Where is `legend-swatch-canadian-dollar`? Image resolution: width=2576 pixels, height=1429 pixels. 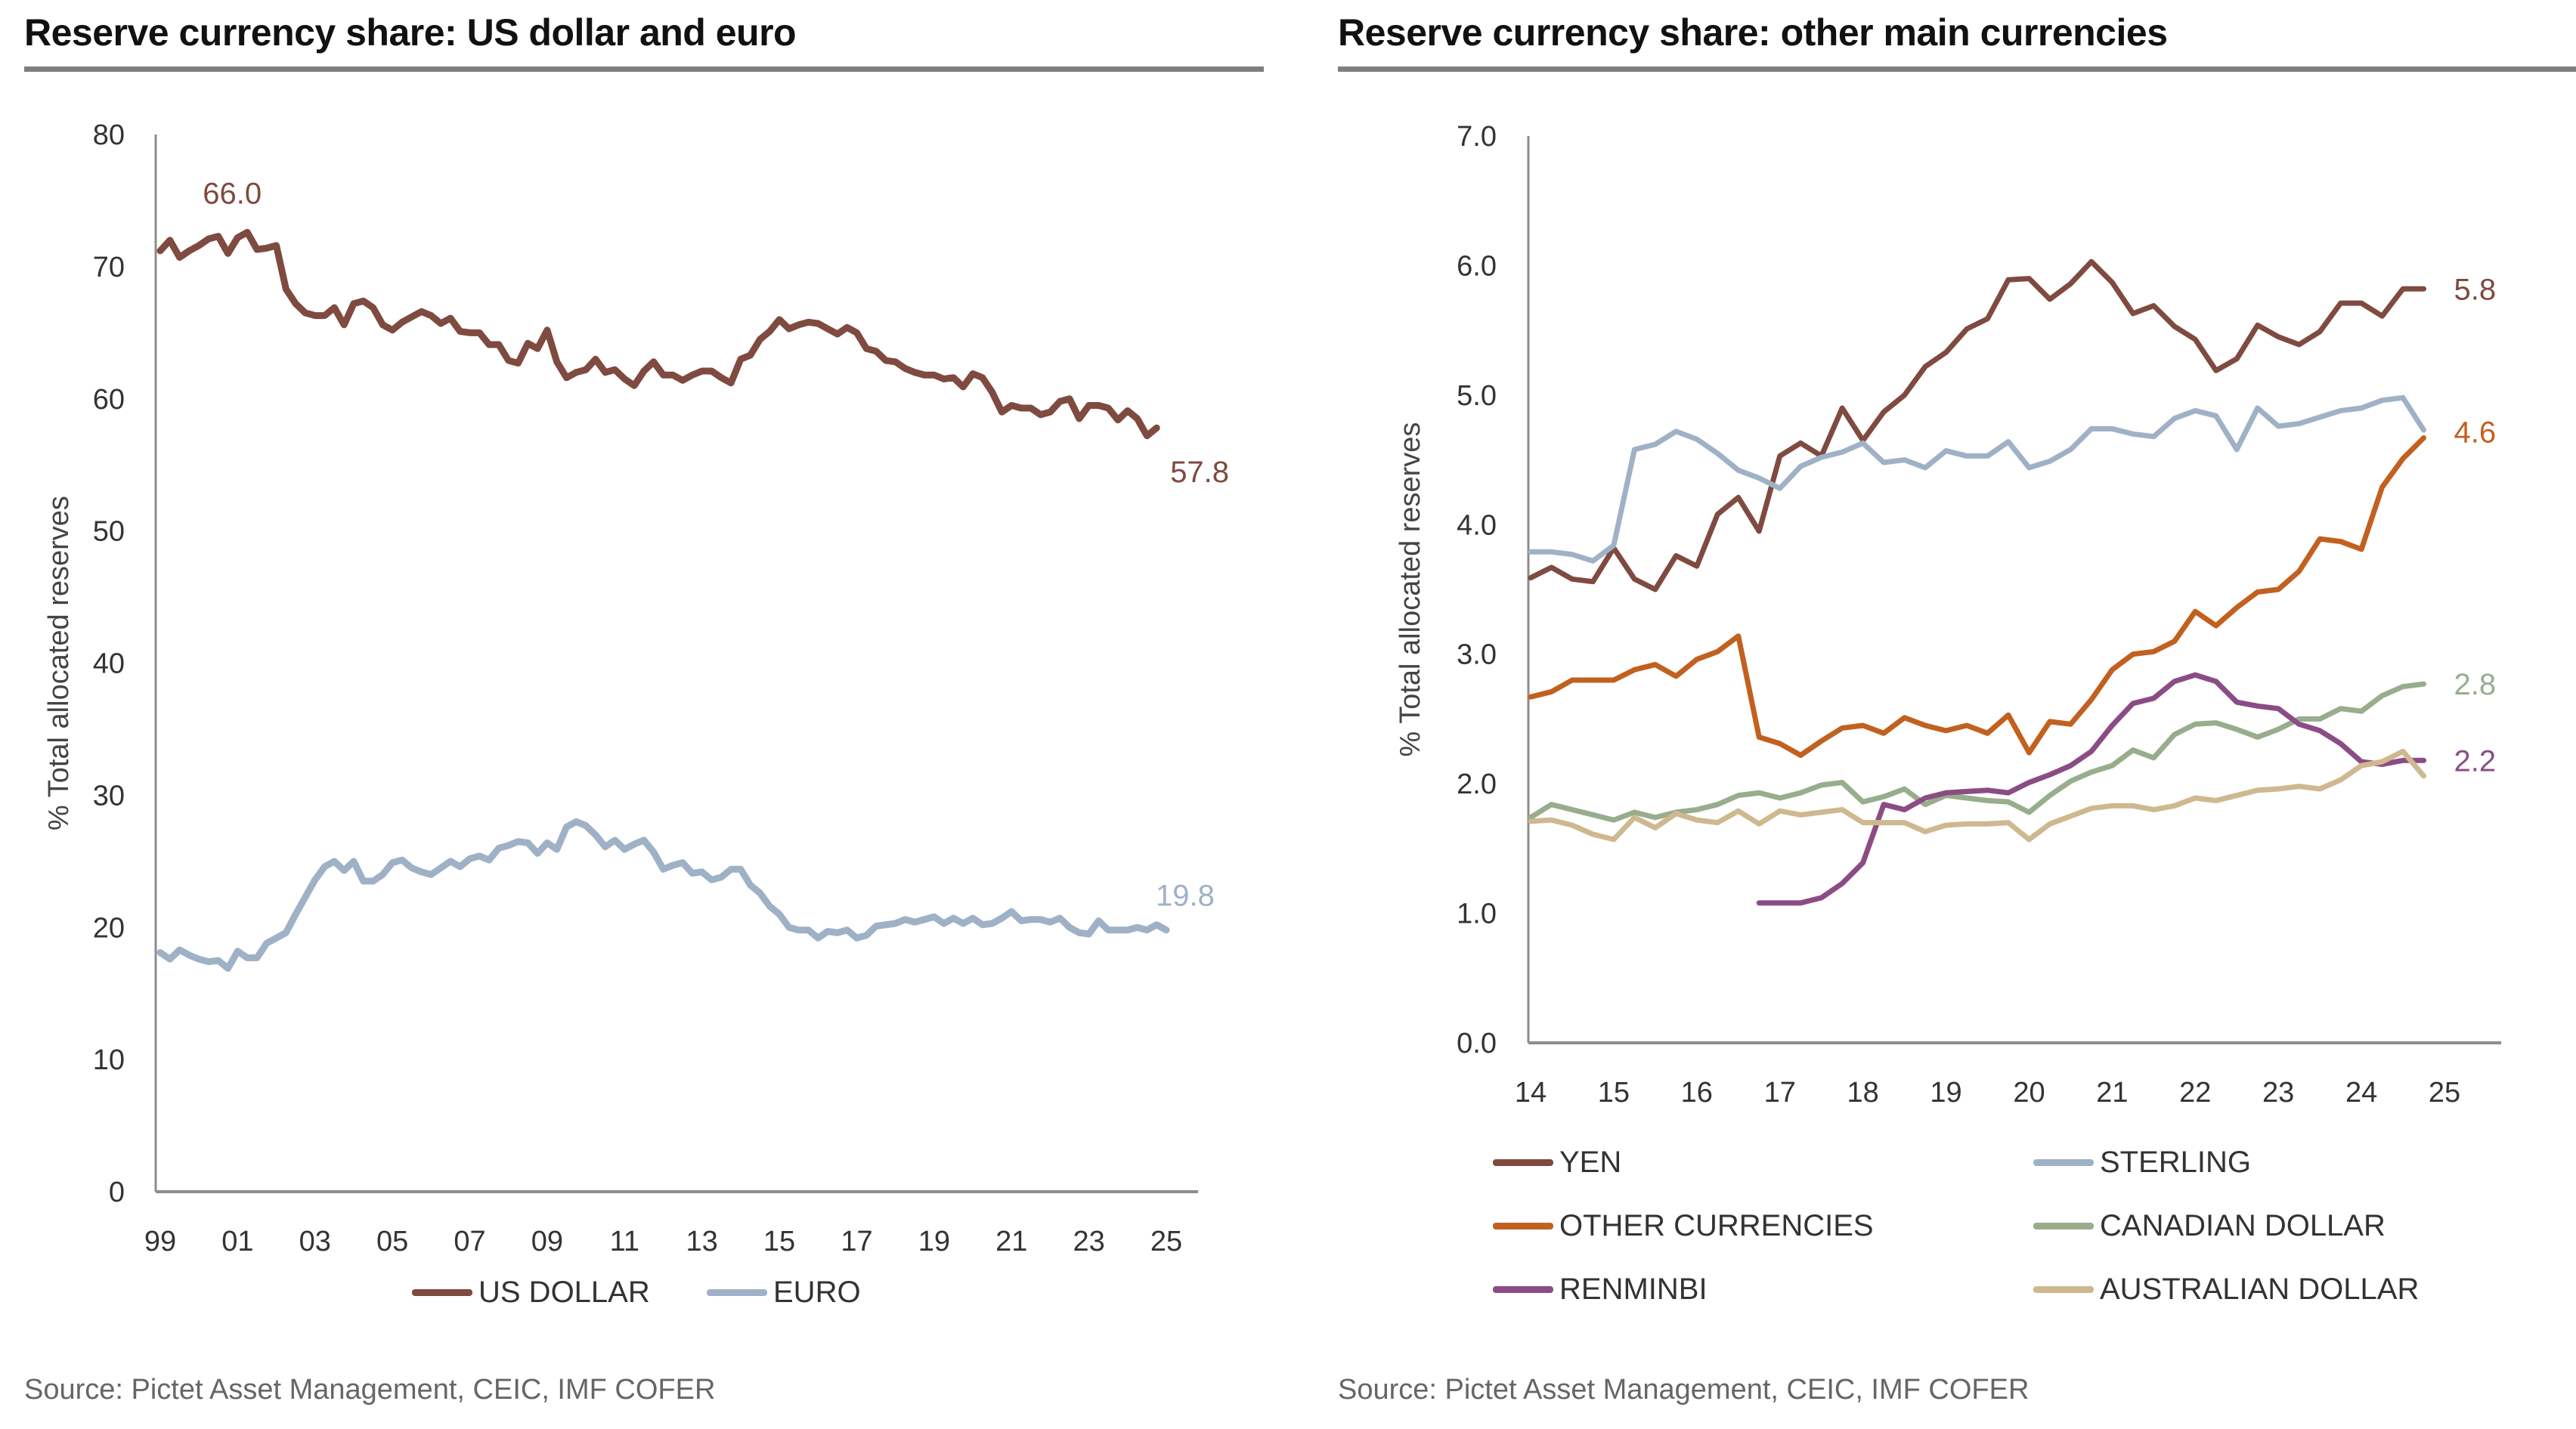
legend-swatch-canadian-dollar is located at coordinates (2063, 1226).